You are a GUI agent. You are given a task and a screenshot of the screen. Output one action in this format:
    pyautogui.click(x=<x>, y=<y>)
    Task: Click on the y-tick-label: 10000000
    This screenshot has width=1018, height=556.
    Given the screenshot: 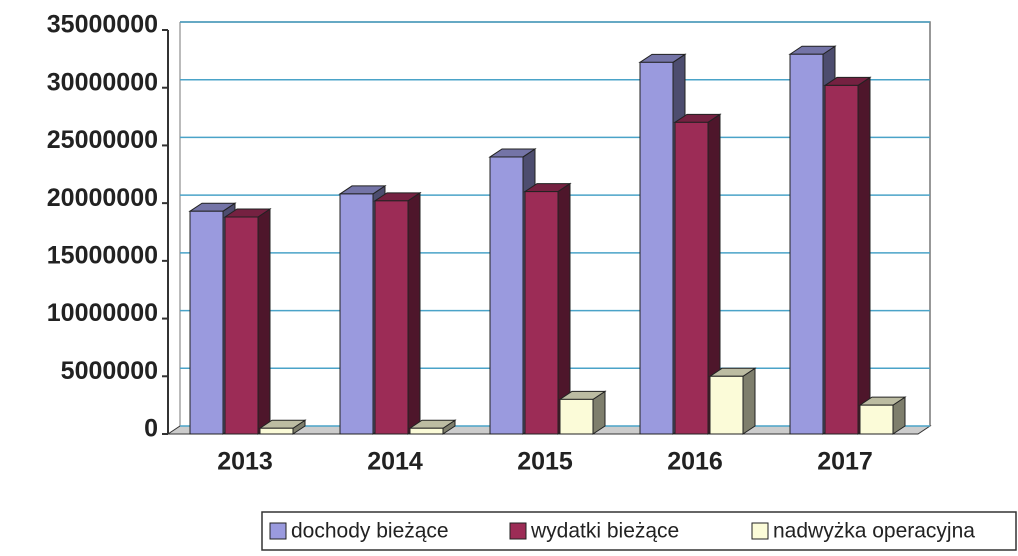 What is the action you would take?
    pyautogui.click(x=102, y=313)
    